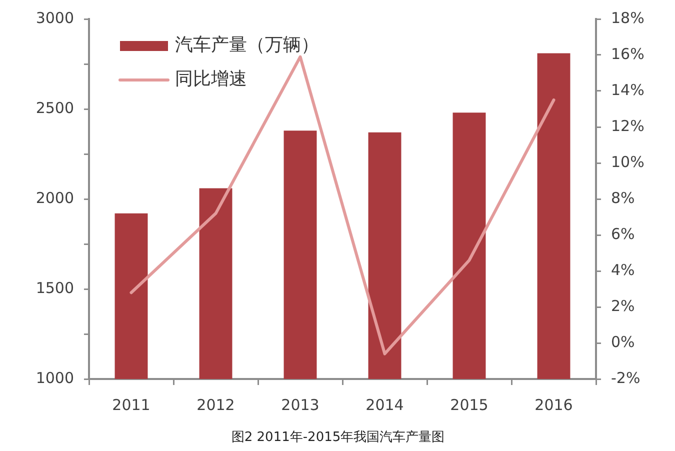  What do you see at coordinates (553, 405) in the screenshot?
I see `x-tick-label: 2016` at bounding box center [553, 405].